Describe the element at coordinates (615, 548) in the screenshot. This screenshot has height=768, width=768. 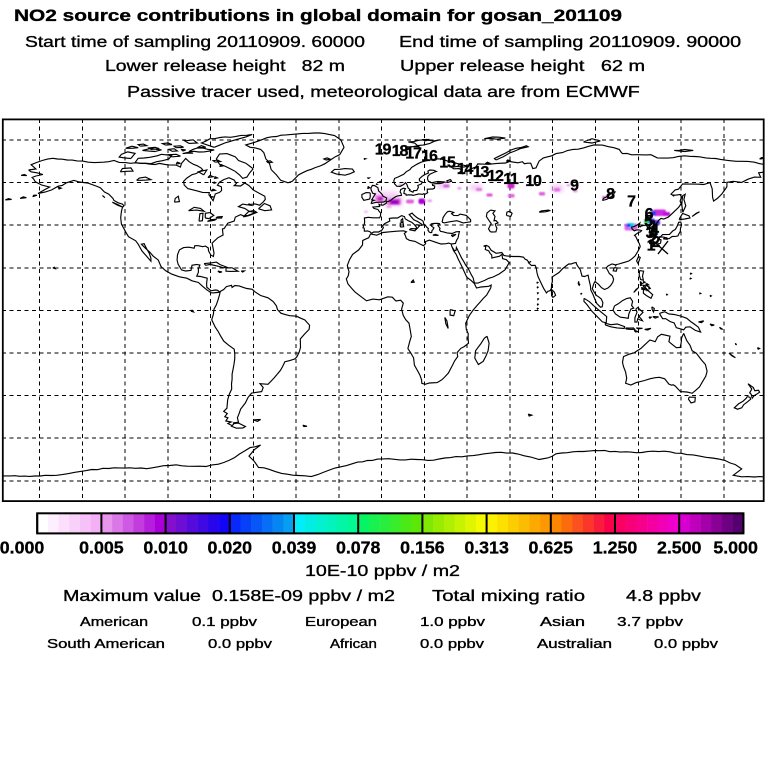
I see `svg-text: 1.250` at that location.